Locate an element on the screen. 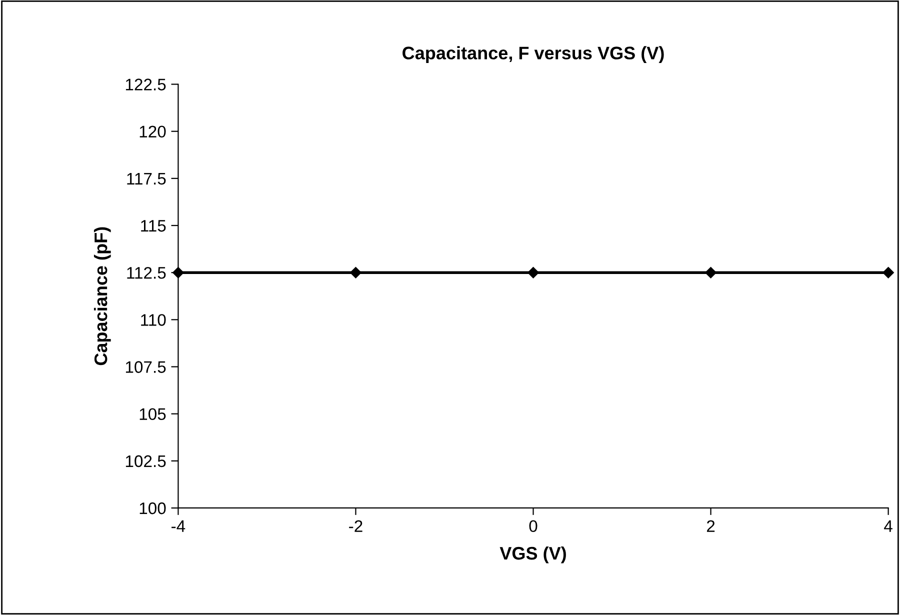 The height and width of the screenshot is (615, 900). y-tick-label: 120 is located at coordinates (153, 132).